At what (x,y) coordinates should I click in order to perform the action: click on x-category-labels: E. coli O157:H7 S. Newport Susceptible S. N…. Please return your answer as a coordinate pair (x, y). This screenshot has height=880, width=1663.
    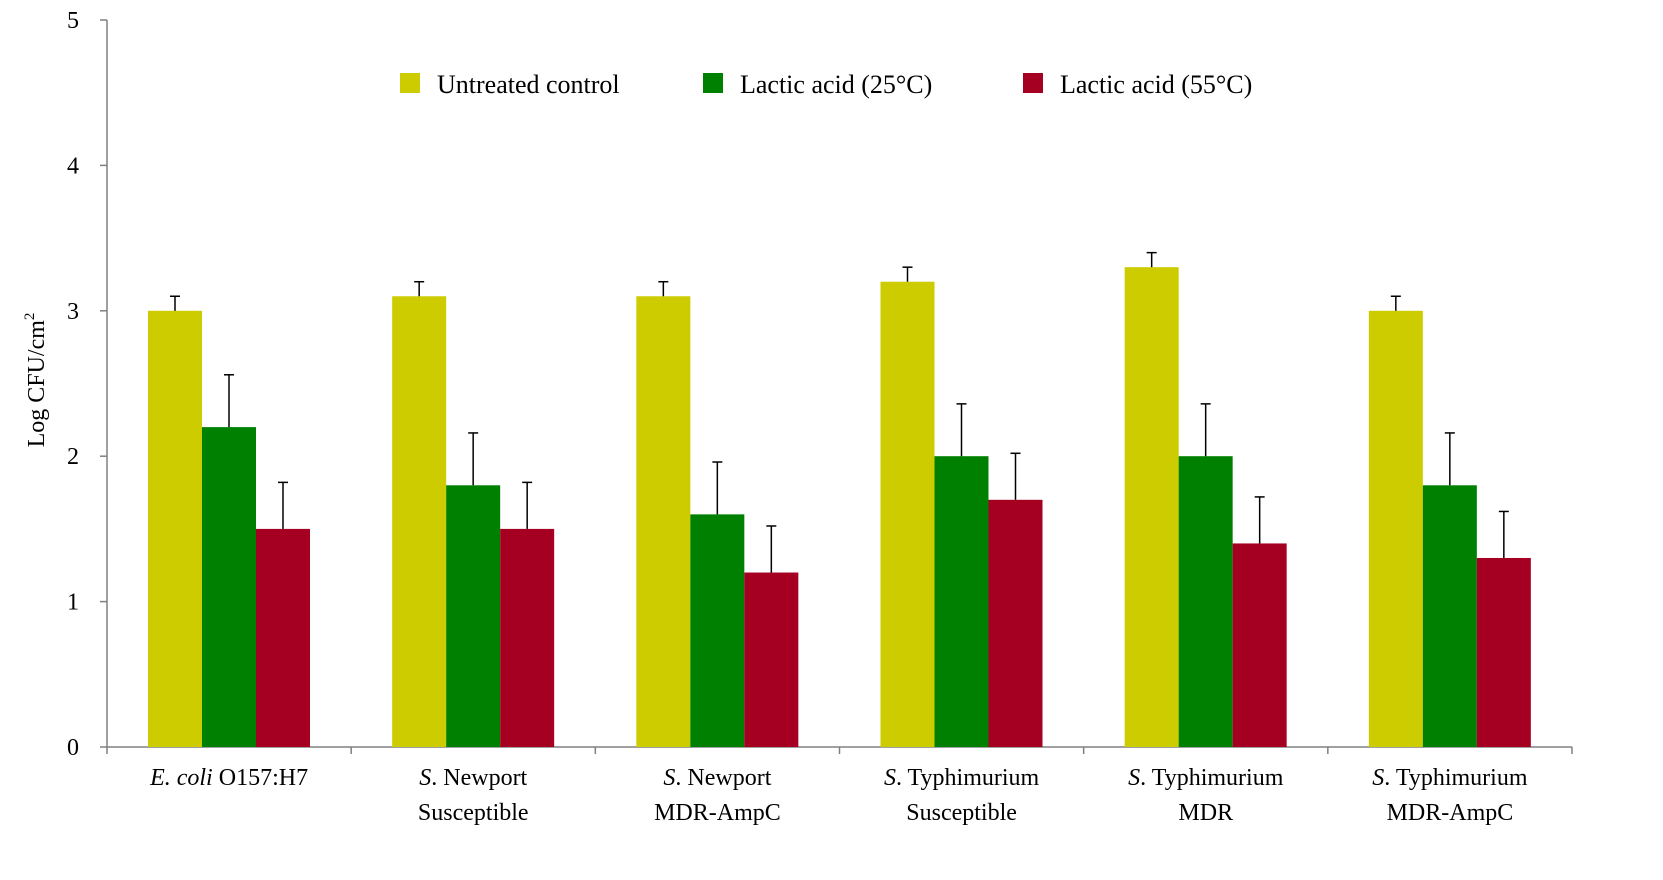
    Looking at the image, I should click on (838, 795).